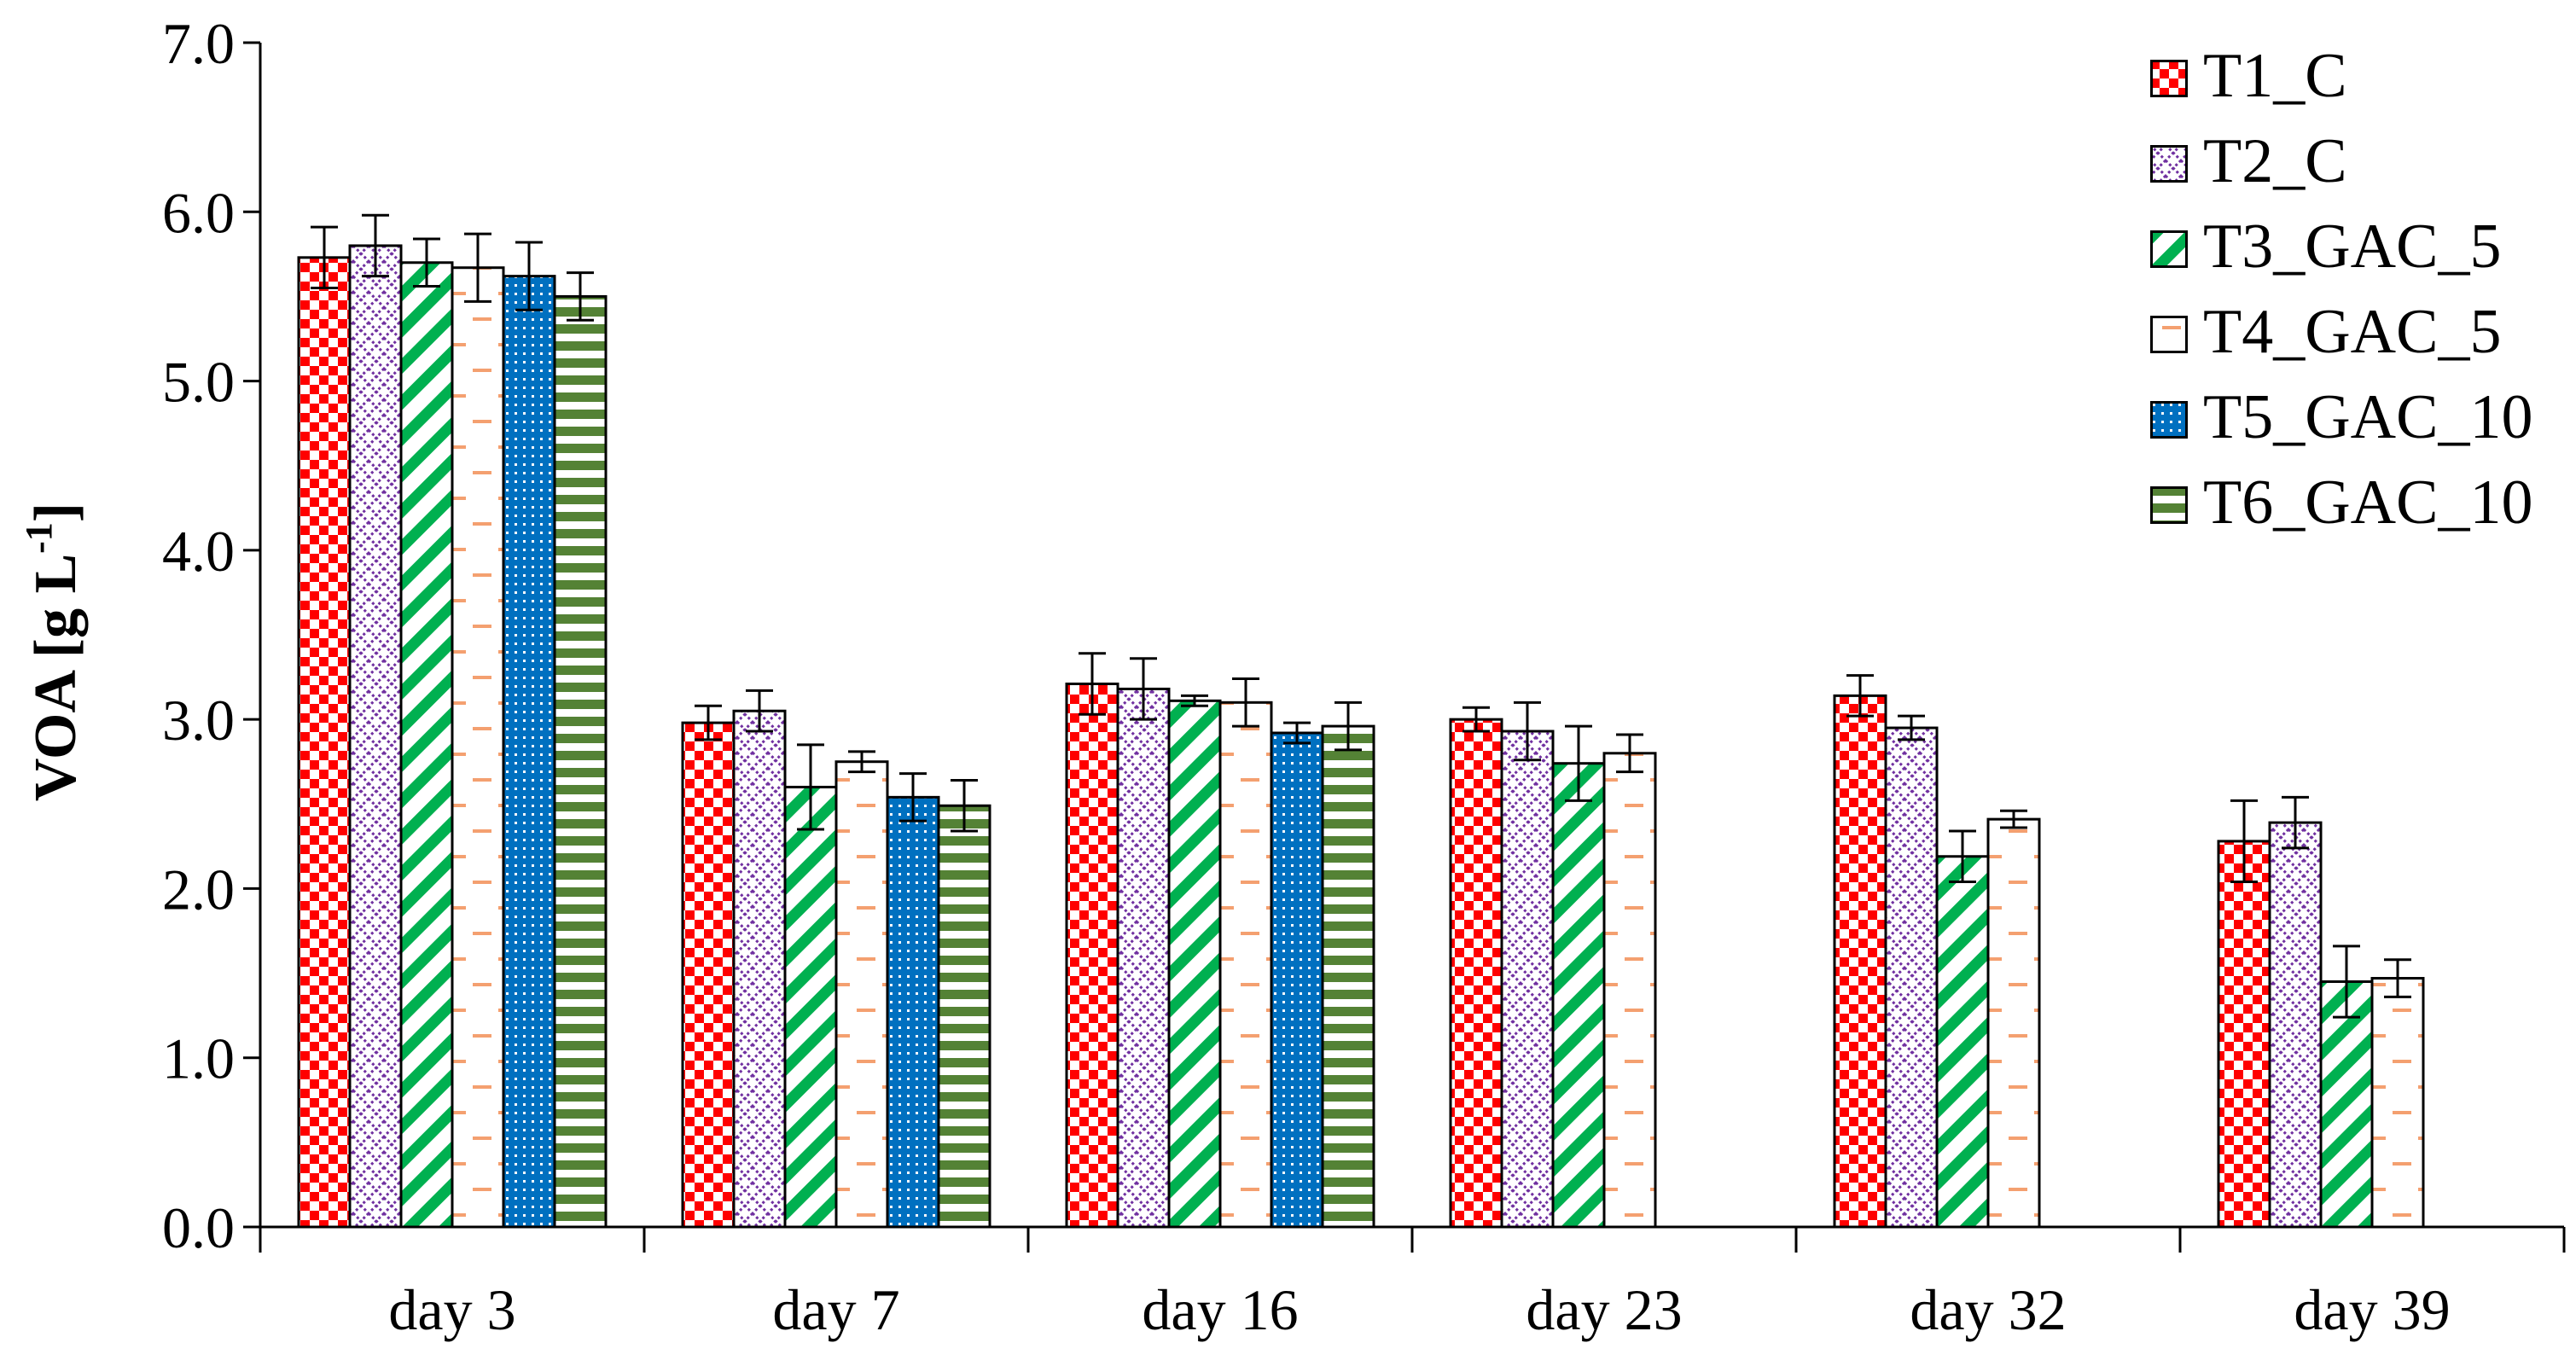 The height and width of the screenshot is (1372, 2576). What do you see at coordinates (2368, 503) in the screenshot?
I see `legend-label: T6_GAC_10` at bounding box center [2368, 503].